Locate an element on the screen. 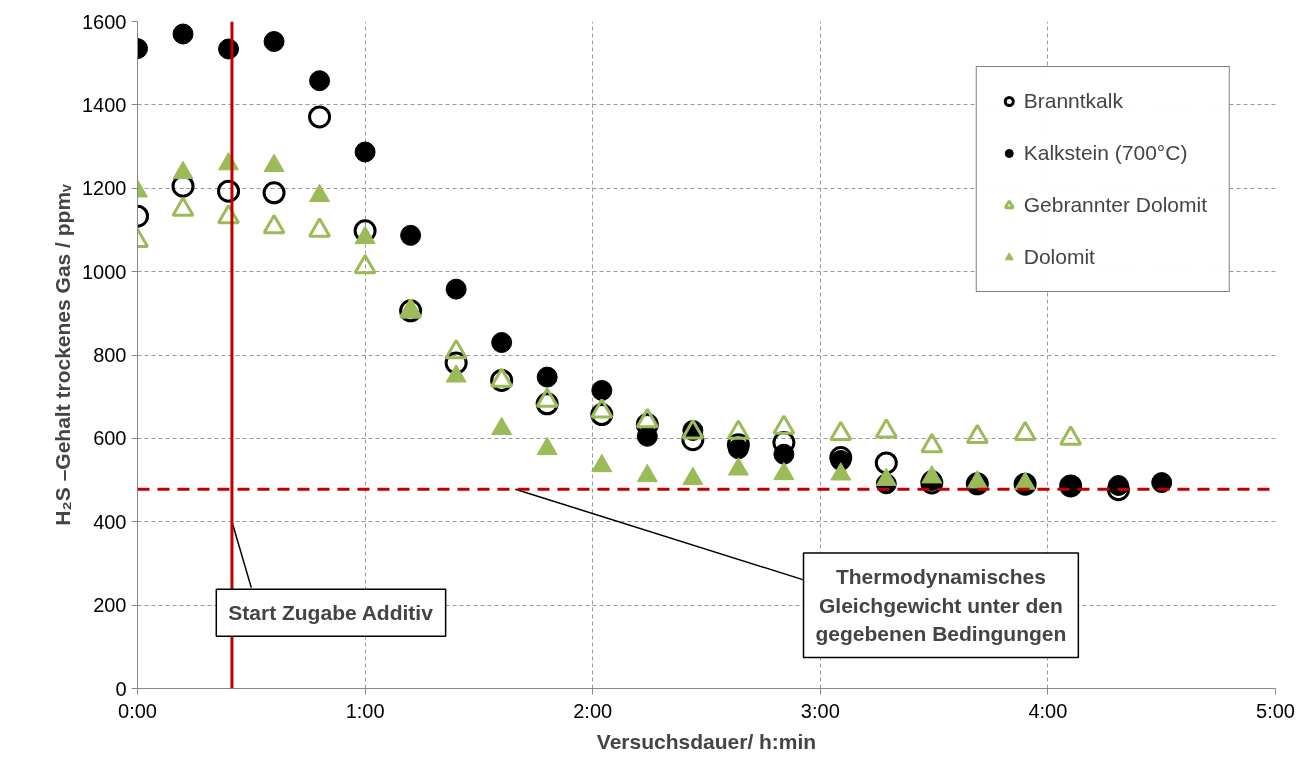  y-tick-label: 400 is located at coordinates (110, 521).